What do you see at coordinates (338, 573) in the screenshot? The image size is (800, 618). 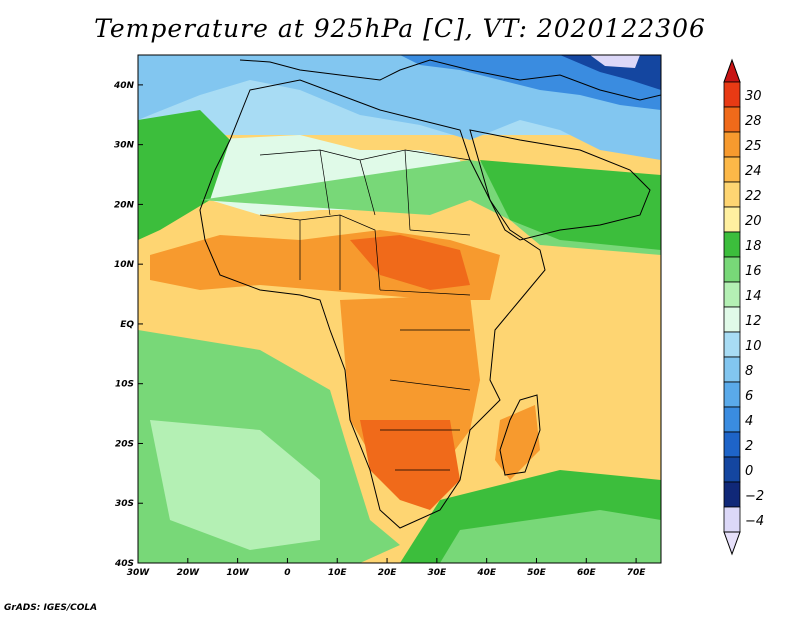 I see `lon-tick-label: 10E` at bounding box center [338, 573].